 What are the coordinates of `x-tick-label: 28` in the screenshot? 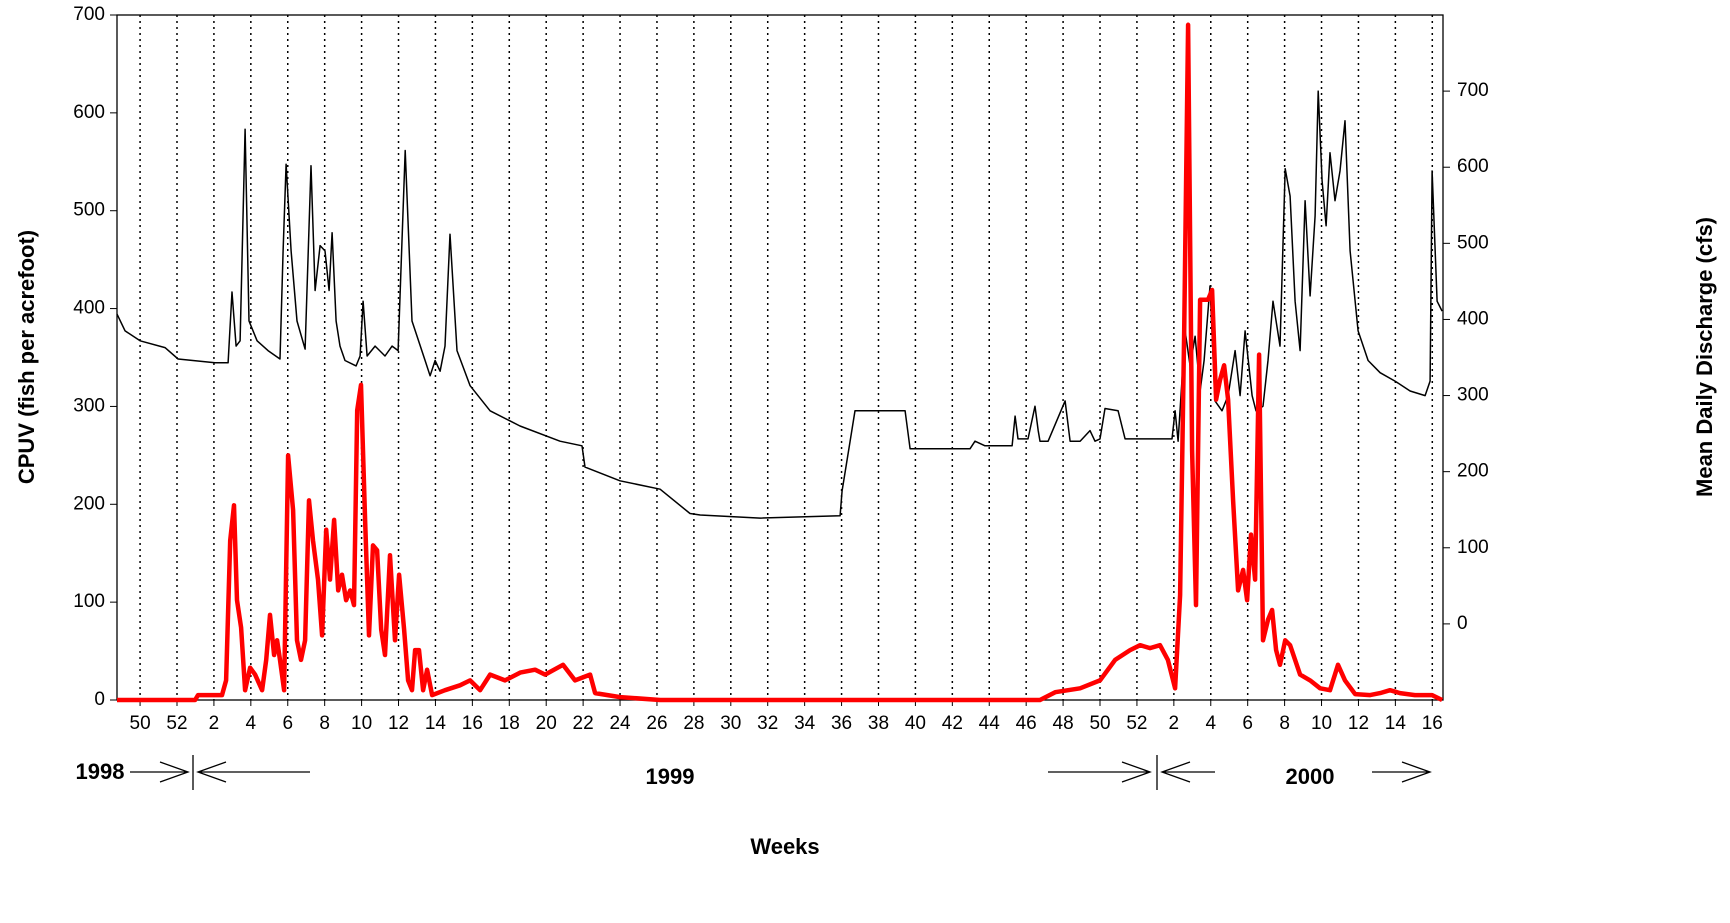 It's located at (693, 723).